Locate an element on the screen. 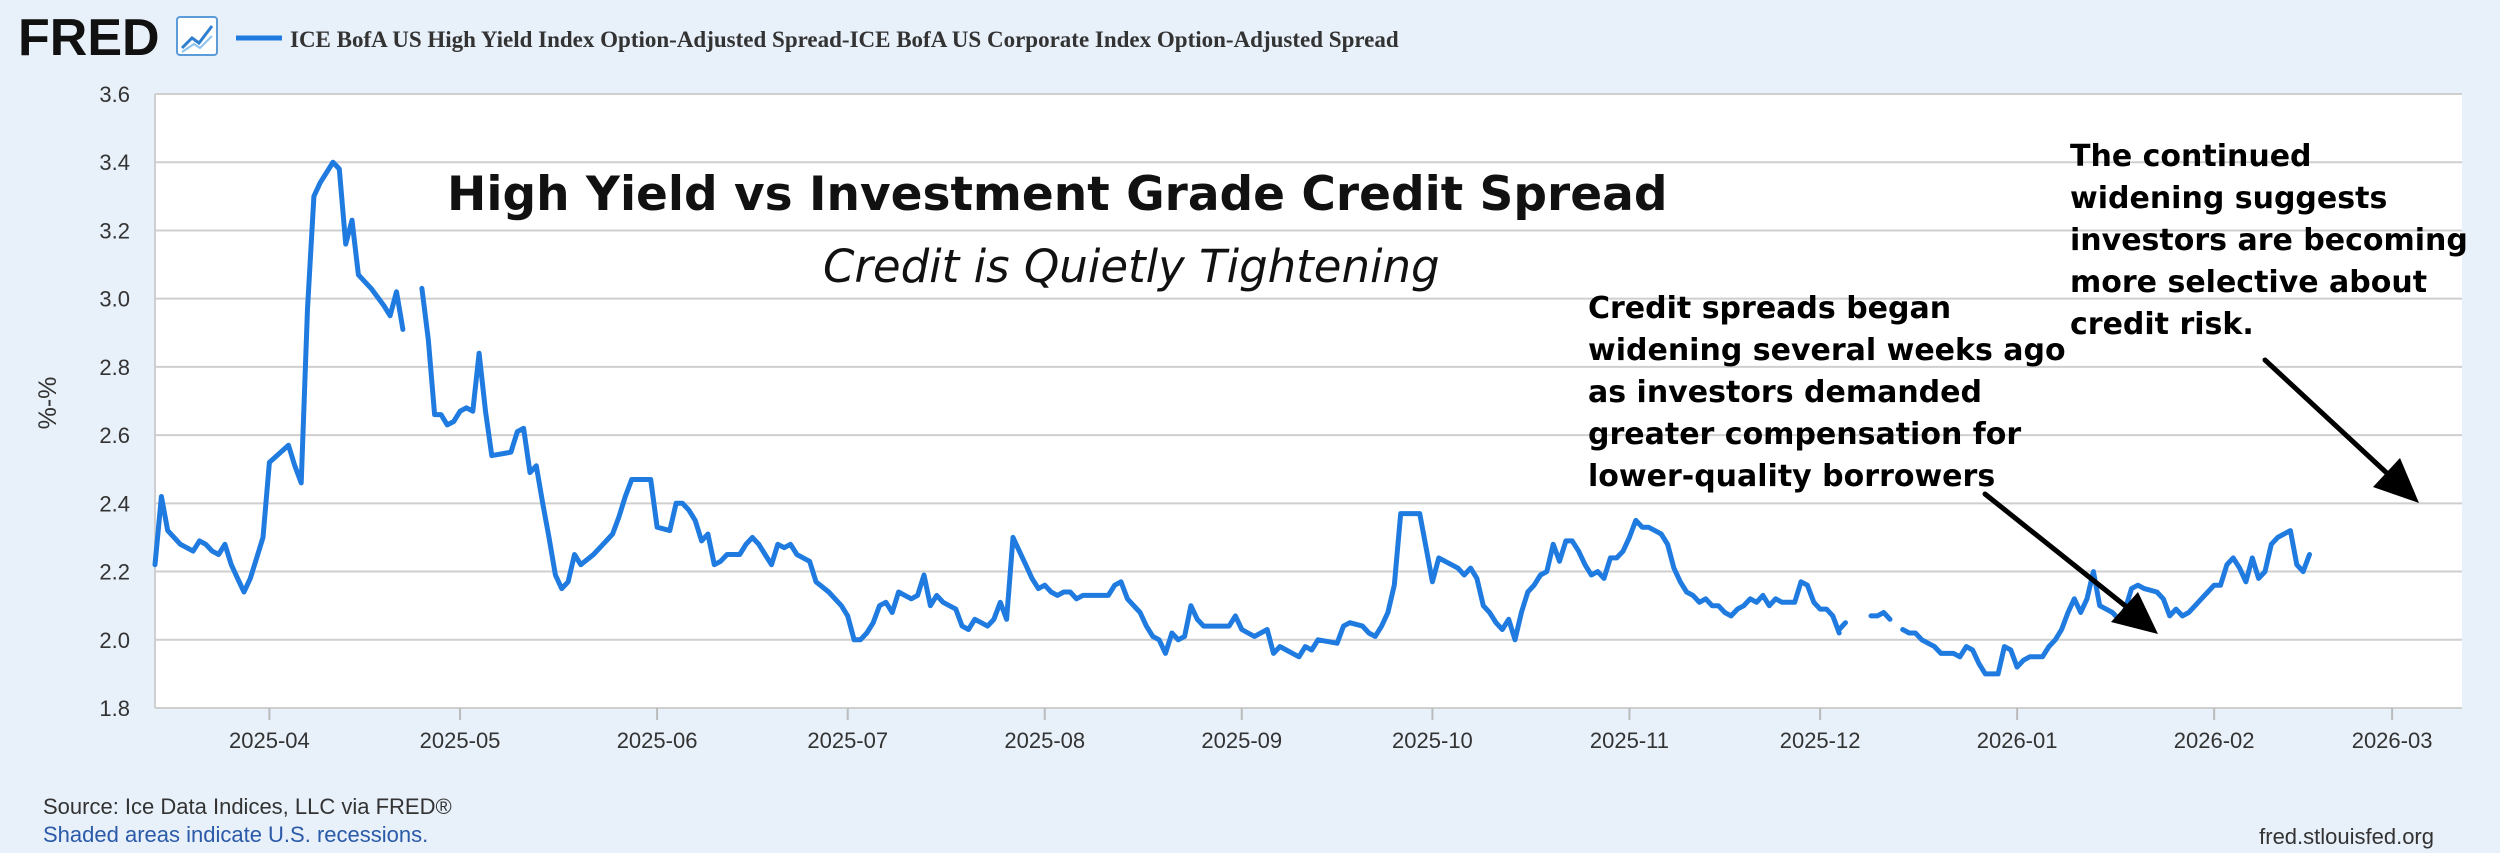 Image resolution: width=2500 pixels, height=853 pixels. x-tick-label: 2025-10 is located at coordinates (1432, 740).